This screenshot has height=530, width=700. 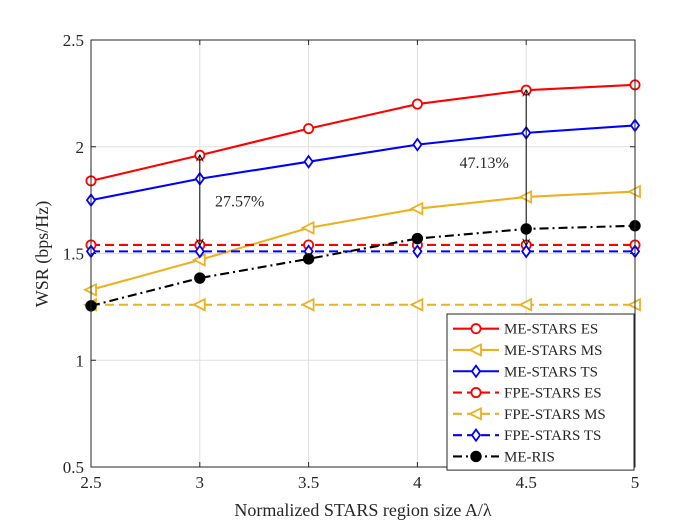 What do you see at coordinates (42, 254) in the screenshot?
I see `y-axis-label: WSR (bps/Hz)` at bounding box center [42, 254].